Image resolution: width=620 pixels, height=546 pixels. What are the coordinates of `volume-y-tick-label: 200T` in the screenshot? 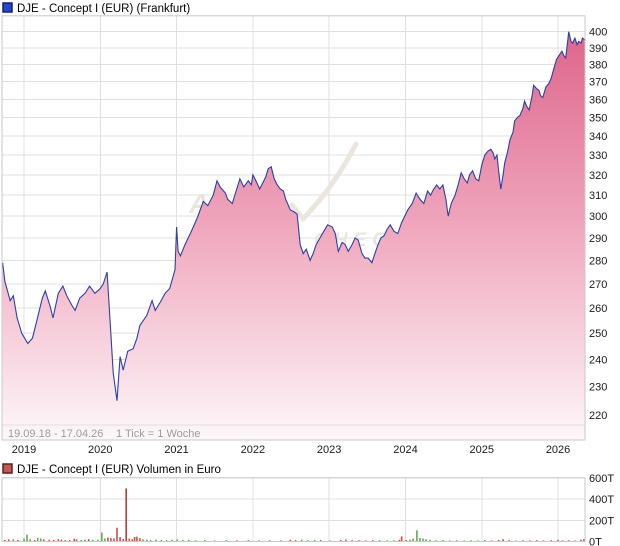 It's located at (601, 521).